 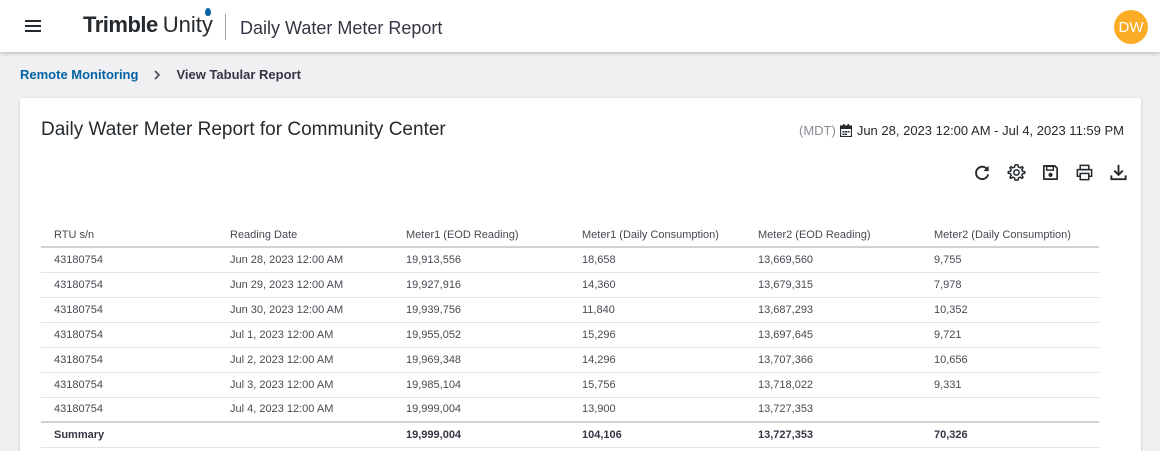 I want to click on table-cell: 13,687,293, so click(x=833, y=310).